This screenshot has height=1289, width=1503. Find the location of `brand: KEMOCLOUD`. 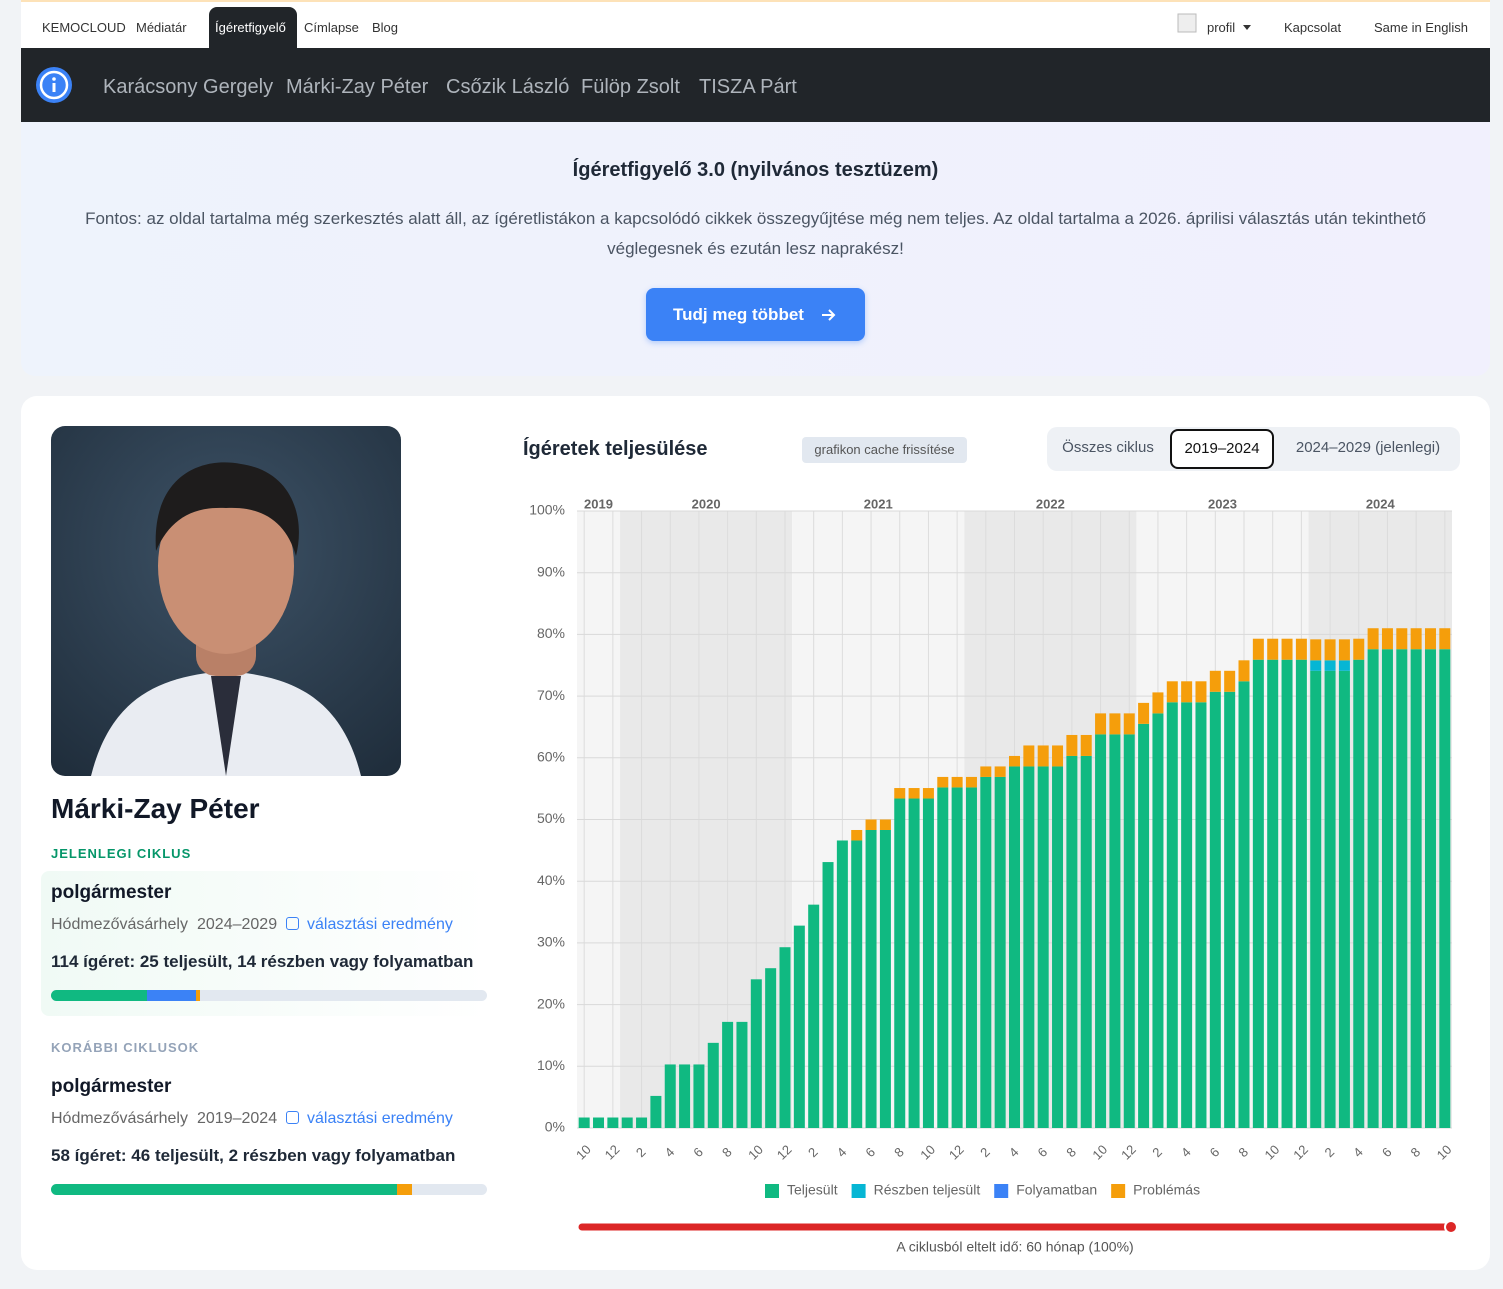

brand: KEMOCLOUD is located at coordinates (84, 27).